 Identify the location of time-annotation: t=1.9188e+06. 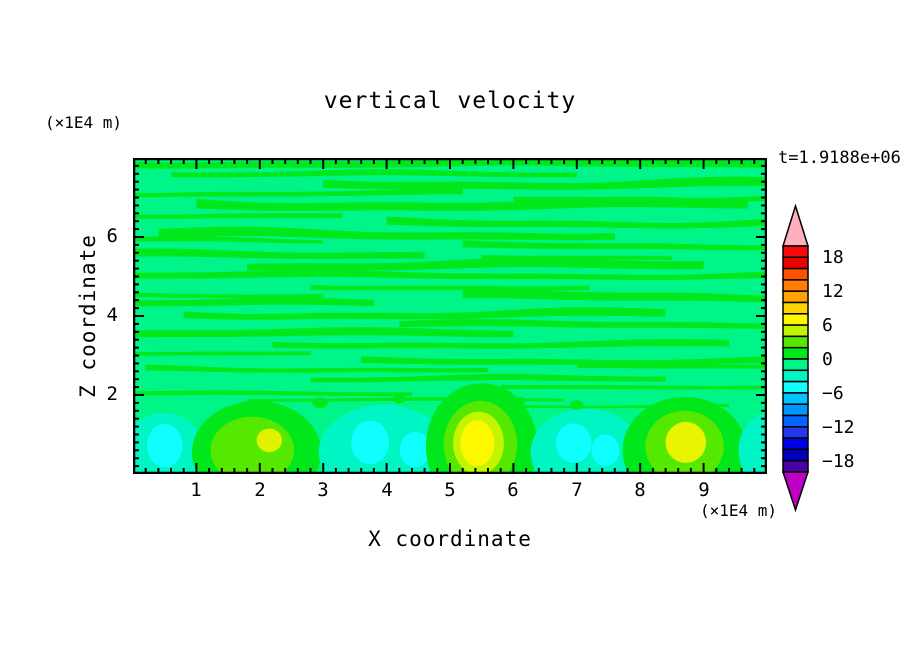
(839, 158).